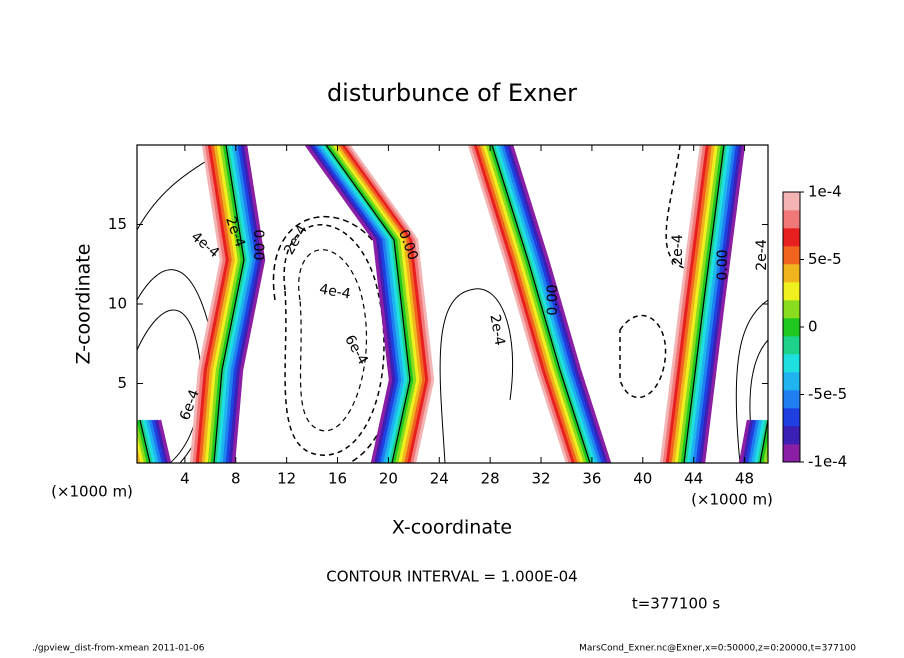 The width and height of the screenshot is (904, 658). I want to click on x-tick-label: 24, so click(439, 479).